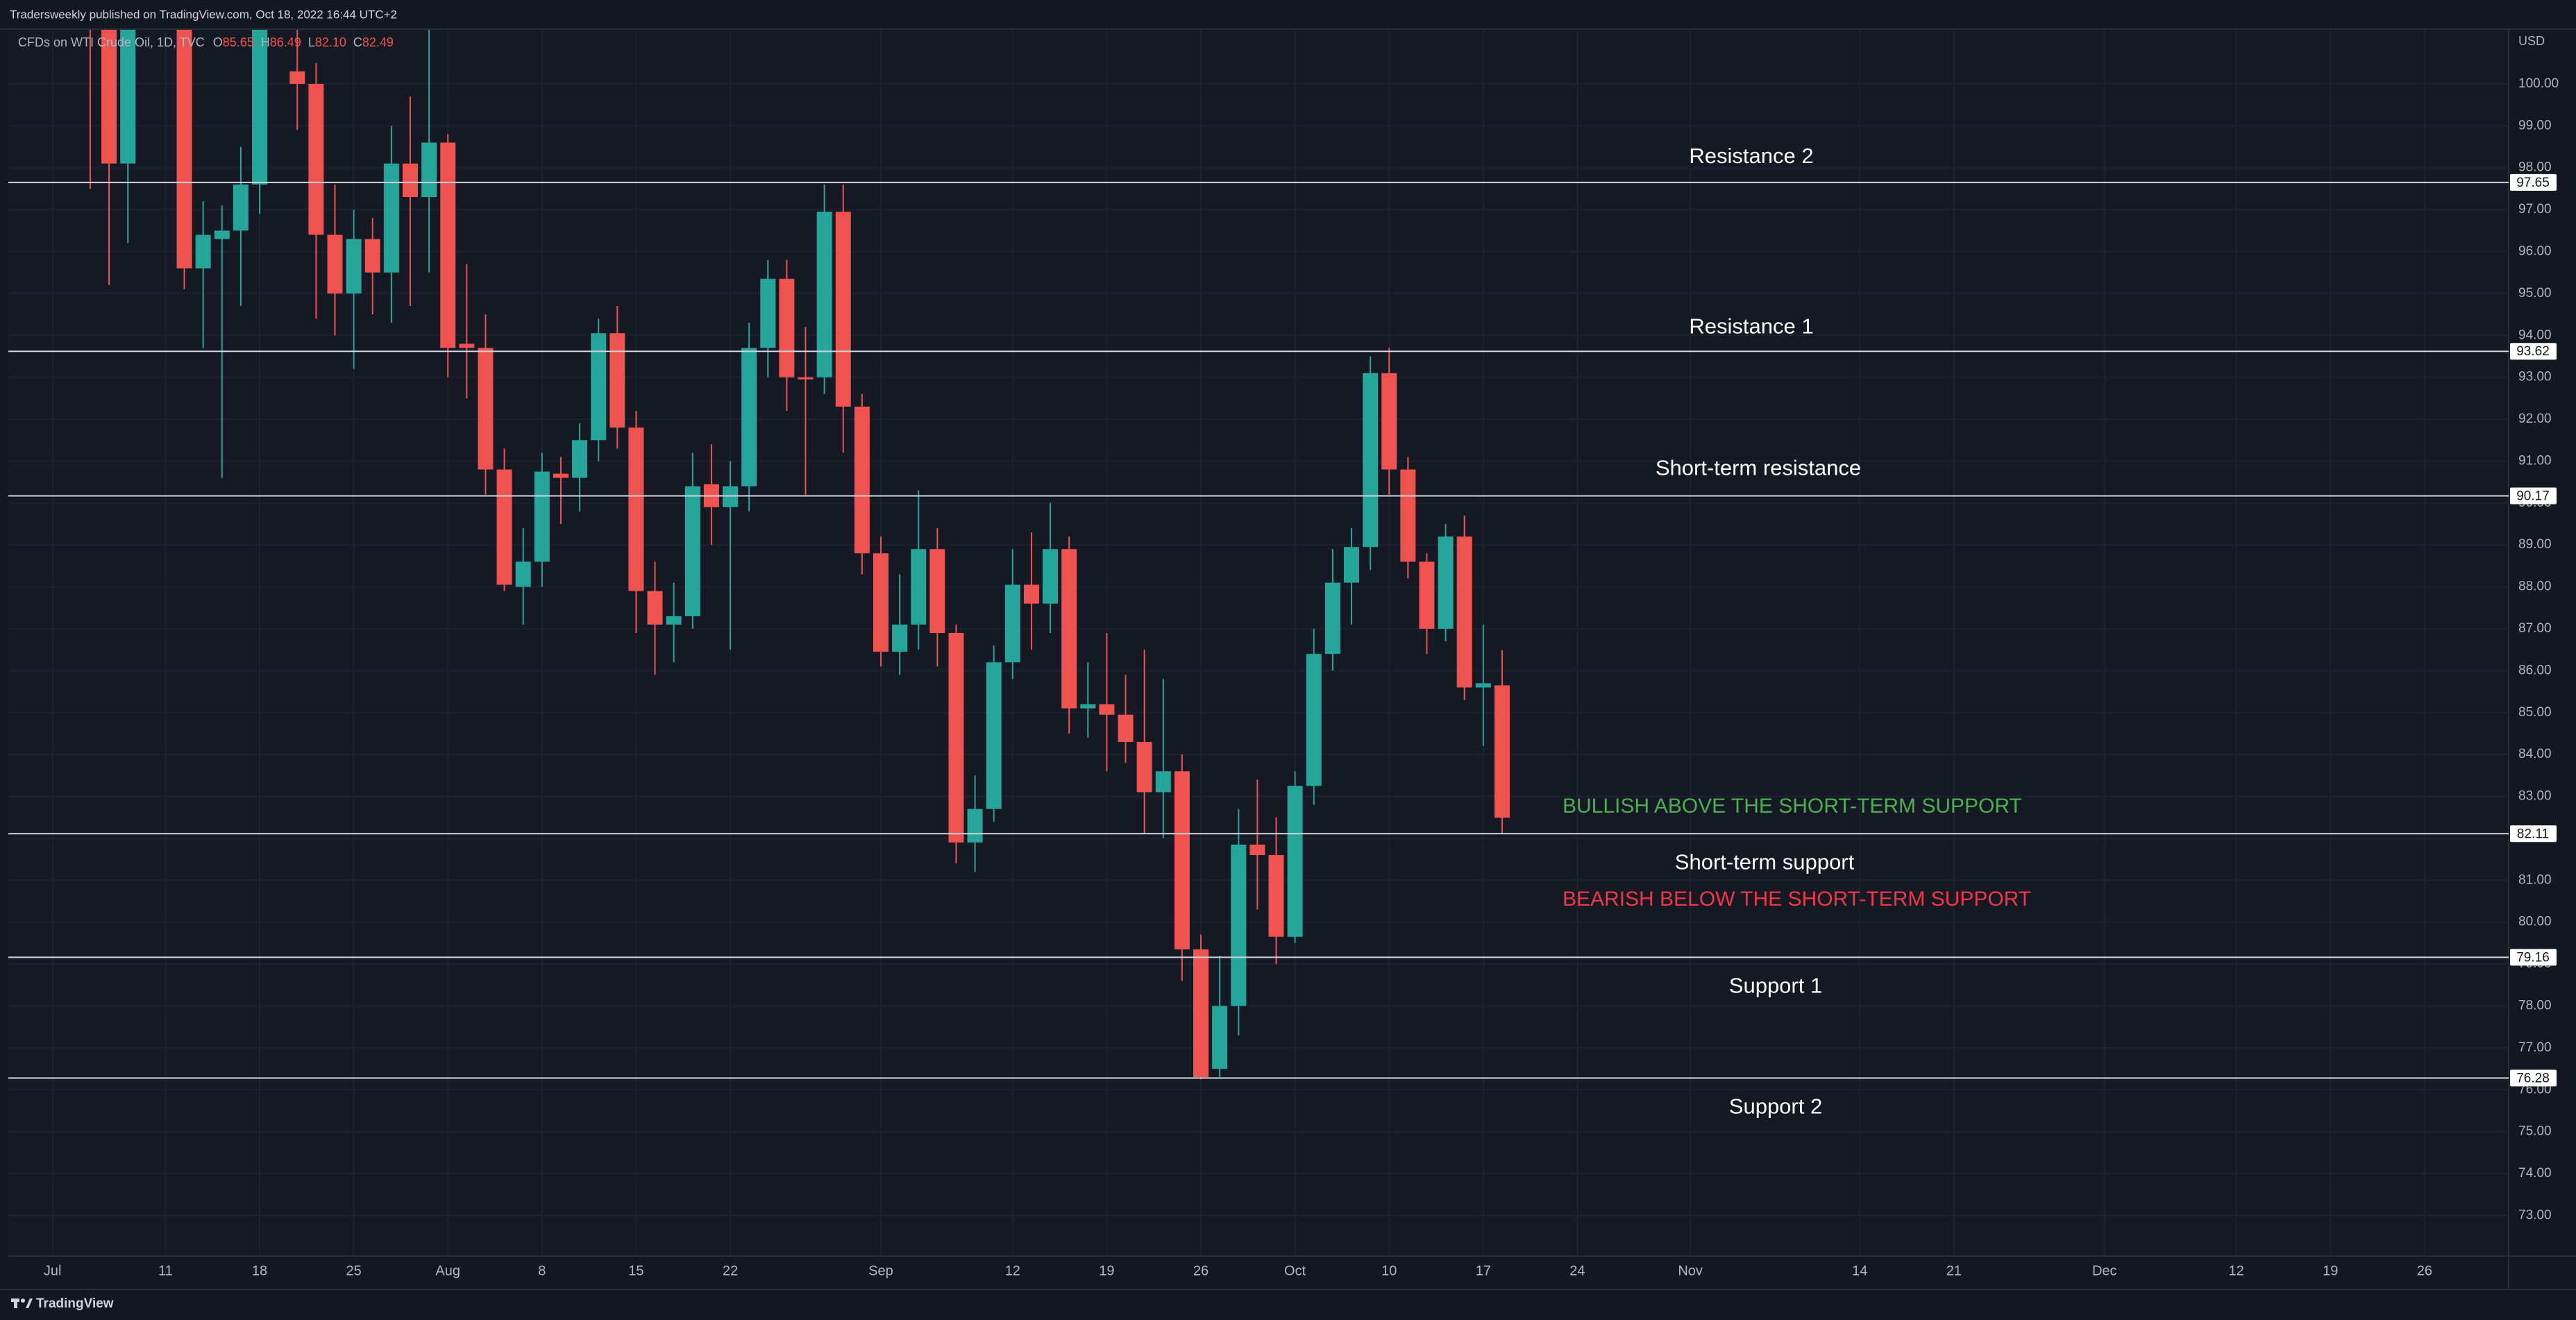 Image resolution: width=2576 pixels, height=1320 pixels. What do you see at coordinates (447, 1270) in the screenshot?
I see `x-tick-label: Aug` at bounding box center [447, 1270].